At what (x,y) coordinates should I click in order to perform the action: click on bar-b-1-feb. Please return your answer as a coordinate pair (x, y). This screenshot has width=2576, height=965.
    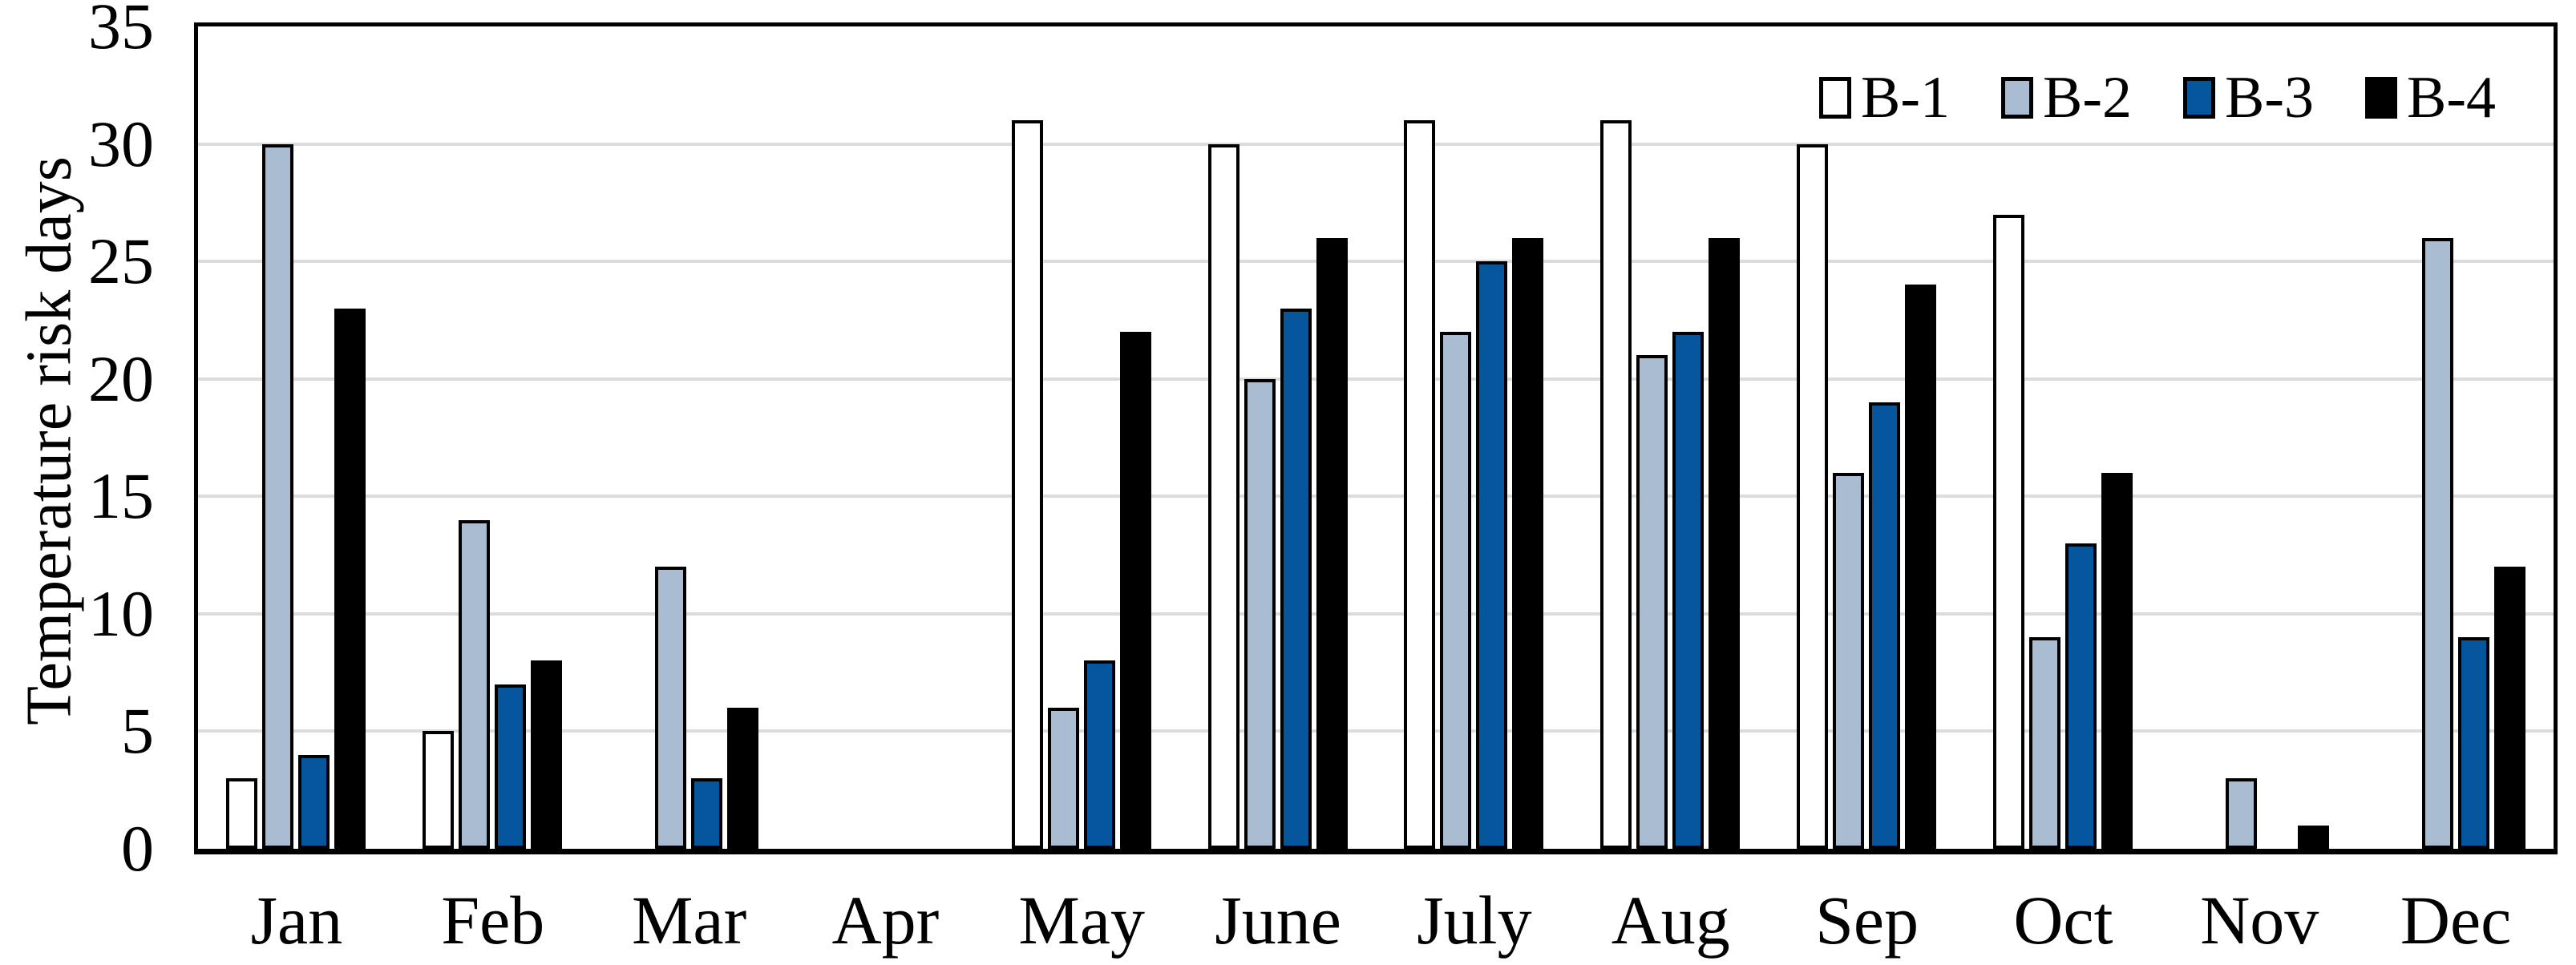
    Looking at the image, I should click on (439, 790).